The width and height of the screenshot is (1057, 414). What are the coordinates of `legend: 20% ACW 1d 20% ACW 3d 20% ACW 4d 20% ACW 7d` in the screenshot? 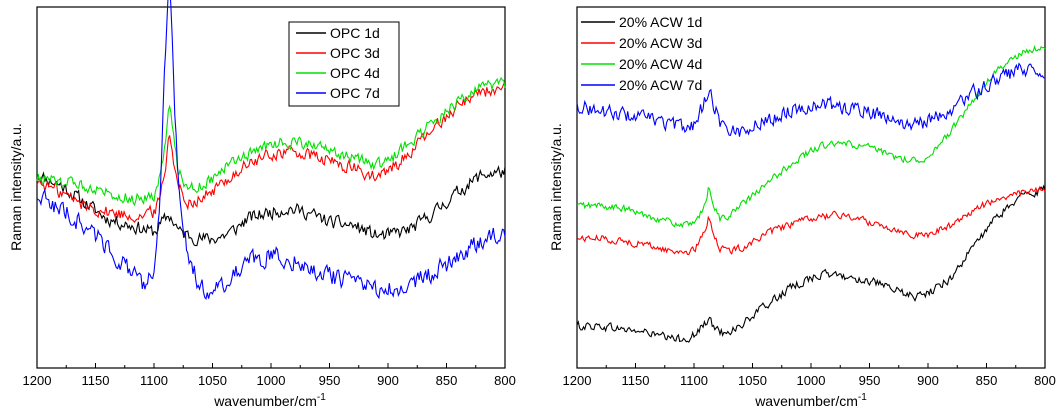 It's located at (641, 53).